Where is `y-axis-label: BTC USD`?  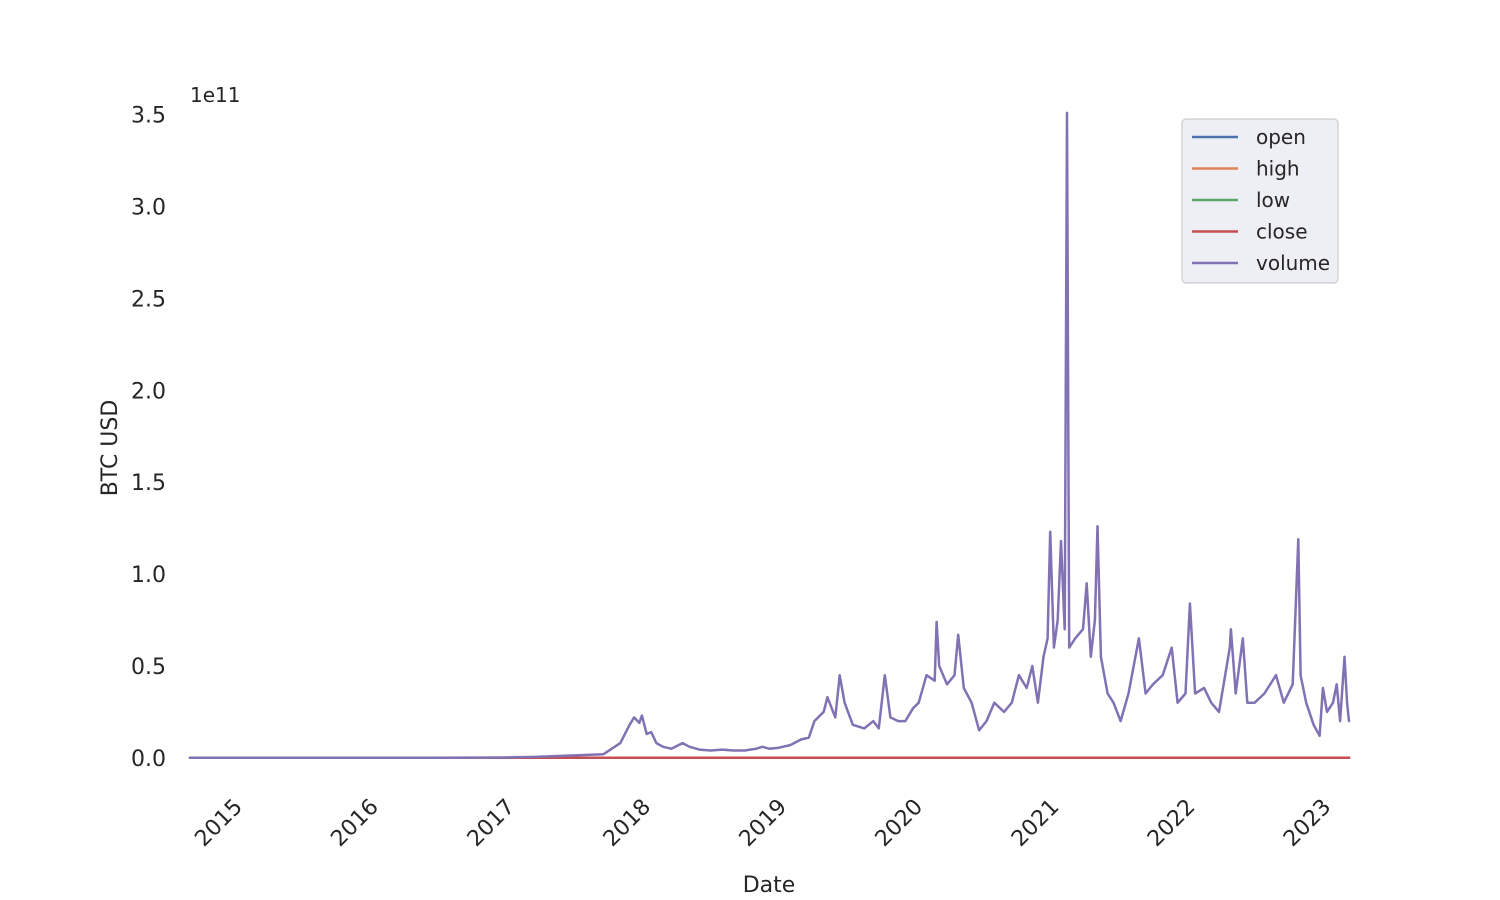
y-axis-label: BTC USD is located at coordinates (110, 448).